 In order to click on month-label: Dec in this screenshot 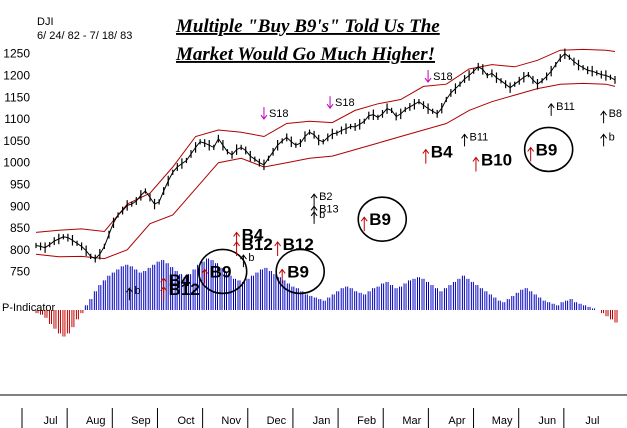, I will do `click(277, 421)`.